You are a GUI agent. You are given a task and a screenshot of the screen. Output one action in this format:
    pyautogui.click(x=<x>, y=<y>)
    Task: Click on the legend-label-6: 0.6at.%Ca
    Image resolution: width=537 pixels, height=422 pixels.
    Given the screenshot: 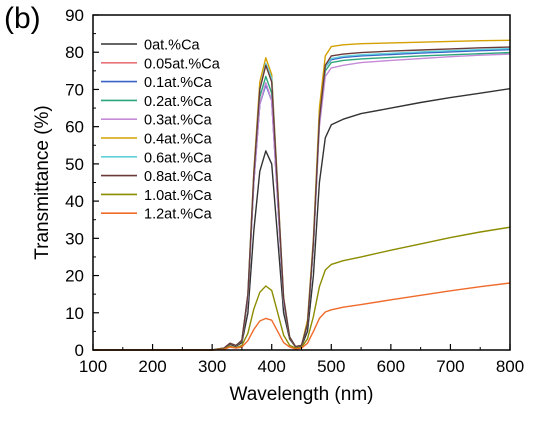 What is the action you would take?
    pyautogui.click(x=178, y=158)
    